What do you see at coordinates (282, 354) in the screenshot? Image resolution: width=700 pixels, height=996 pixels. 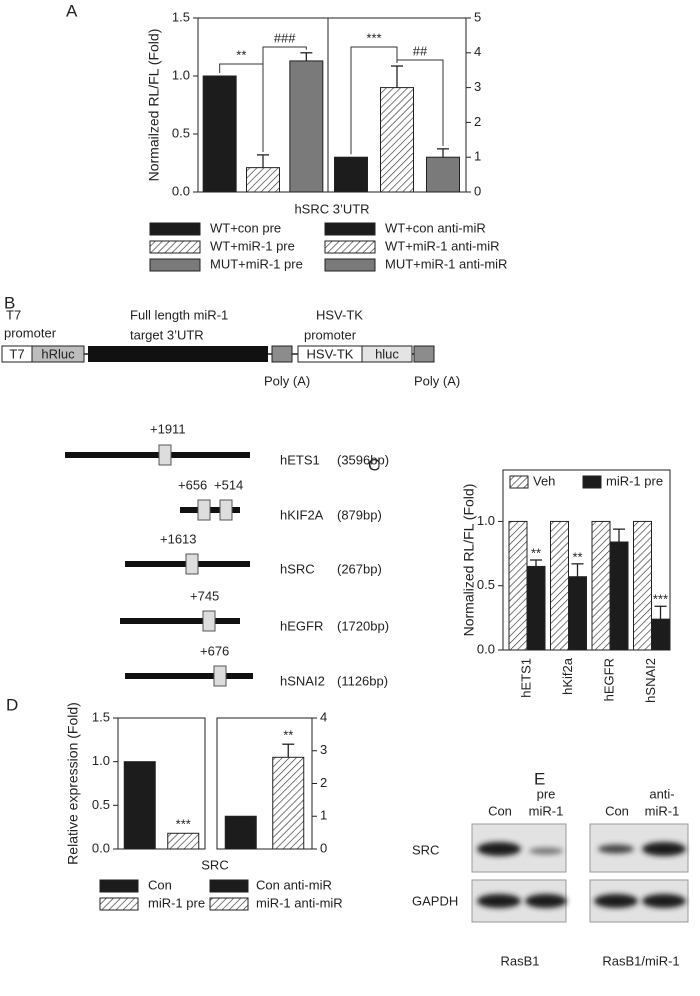 I see `polya-box` at bounding box center [282, 354].